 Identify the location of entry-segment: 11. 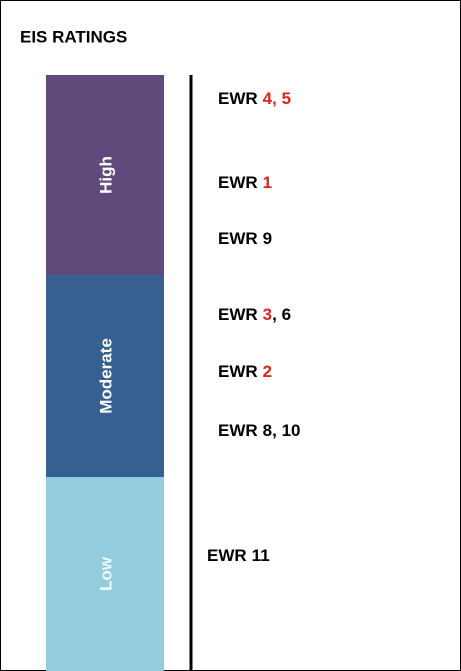
(261, 555).